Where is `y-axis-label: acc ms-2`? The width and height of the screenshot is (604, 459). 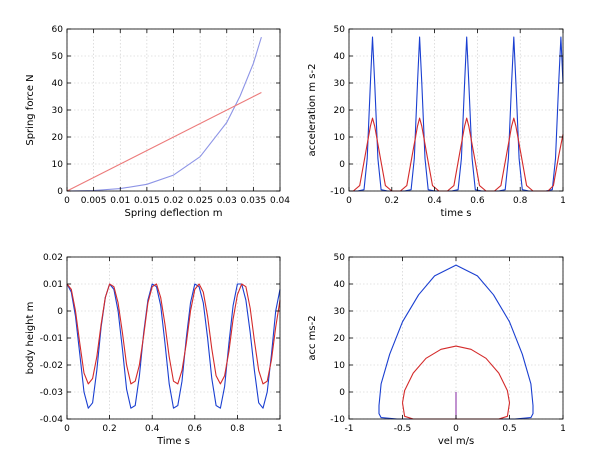 y-axis-label: acc ms-2 is located at coordinates (312, 337).